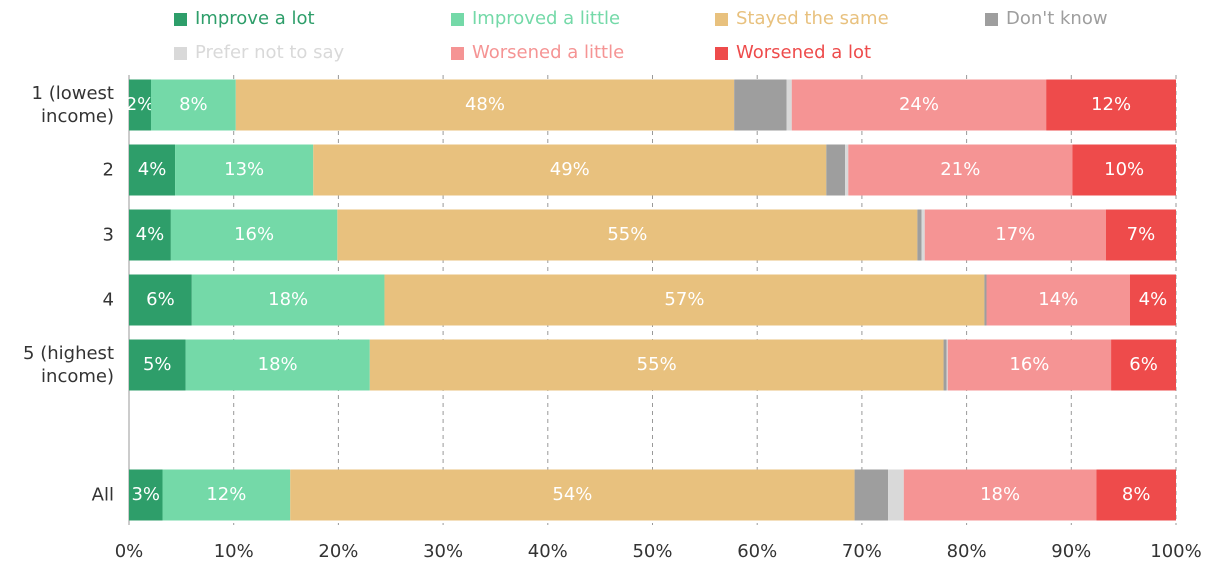 This screenshot has height=567, width=1208. What do you see at coordinates (1175, 551) in the screenshot?
I see `x-tick-label: 100%` at bounding box center [1175, 551].